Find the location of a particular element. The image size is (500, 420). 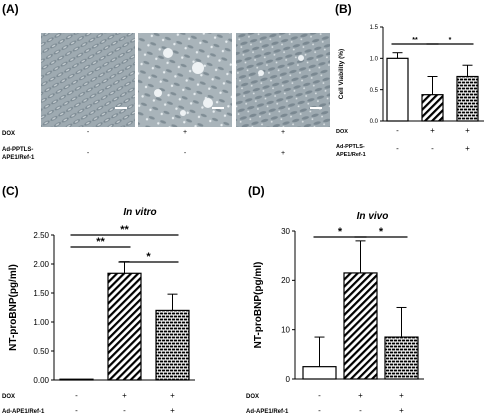

chart-c-tick-label-0: 0.00 is located at coordinates (41, 380).